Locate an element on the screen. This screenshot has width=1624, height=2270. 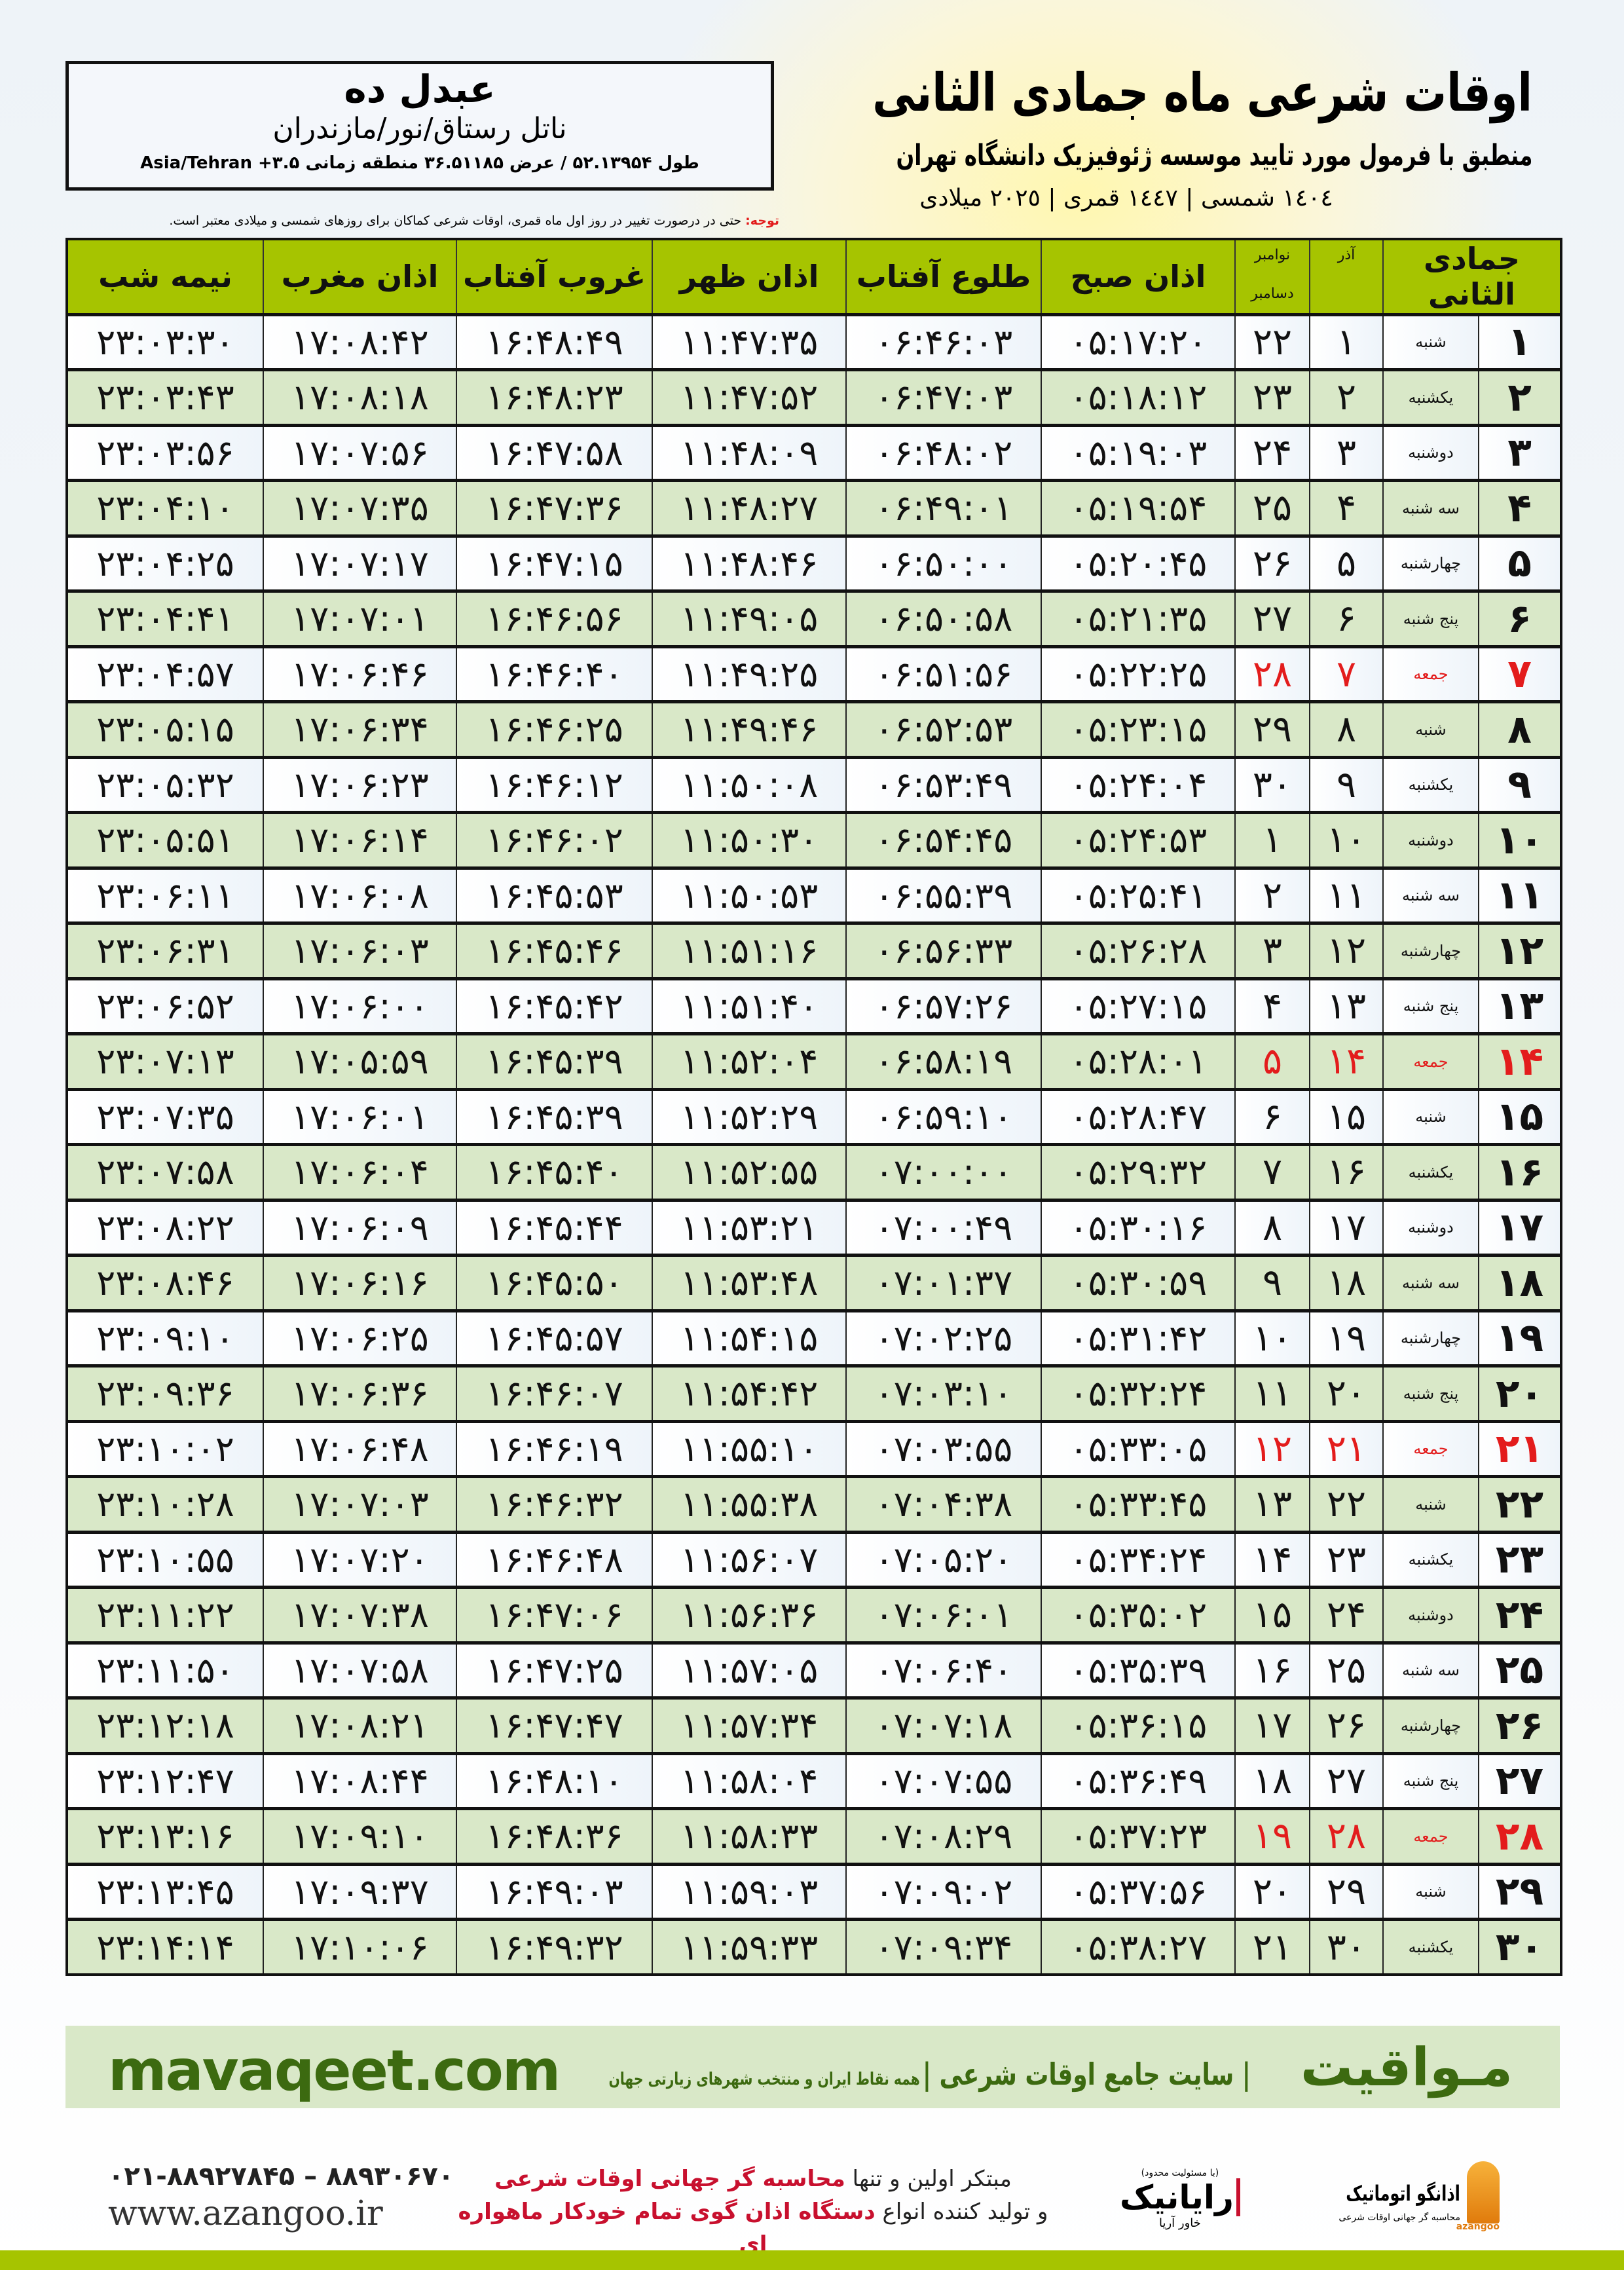
midnight-time: ۲۳:۰۹:۳۶ is located at coordinates (165, 1393).